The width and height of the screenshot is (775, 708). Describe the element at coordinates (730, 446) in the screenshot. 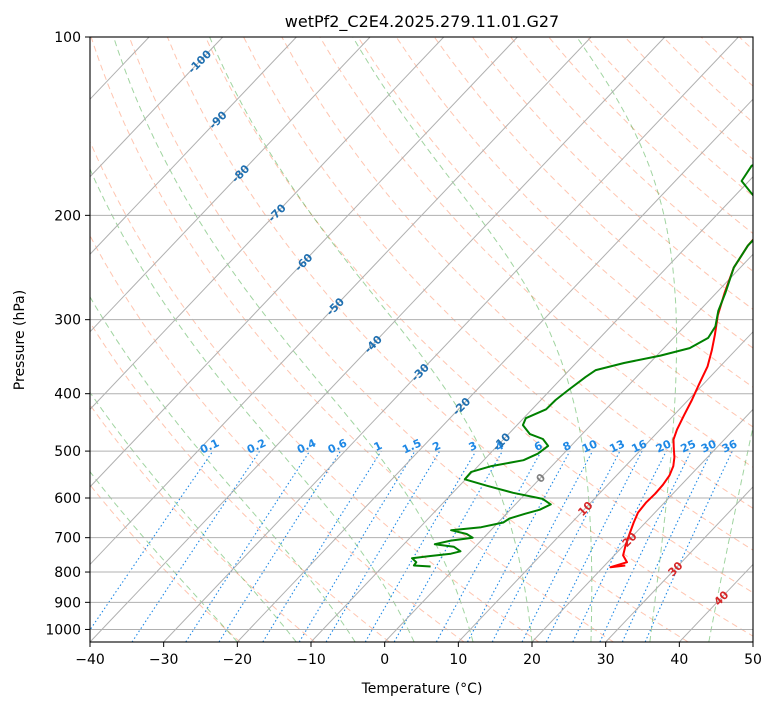

I see `mixing-ratio-label: 36` at that location.